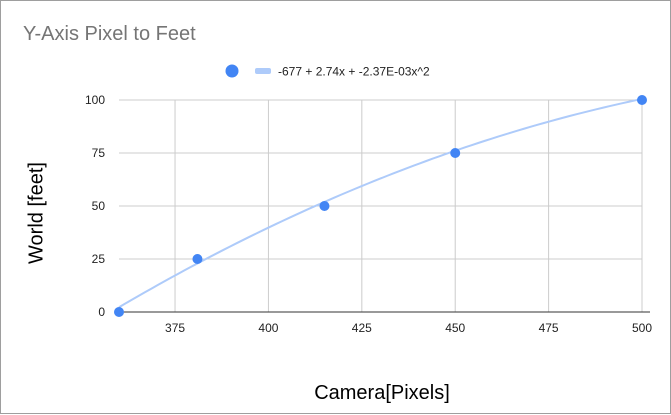 Image resolution: width=671 pixels, height=415 pixels. Describe the element at coordinates (95, 100) in the screenshot. I see `y-tick-label: 100` at that location.